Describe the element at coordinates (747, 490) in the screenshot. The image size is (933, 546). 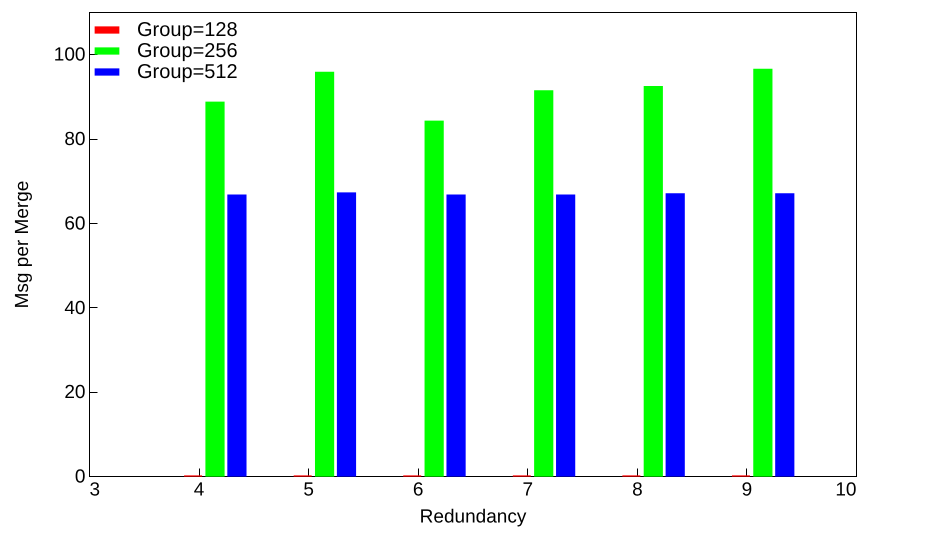
I see `x-tick-label: 9` at that location.